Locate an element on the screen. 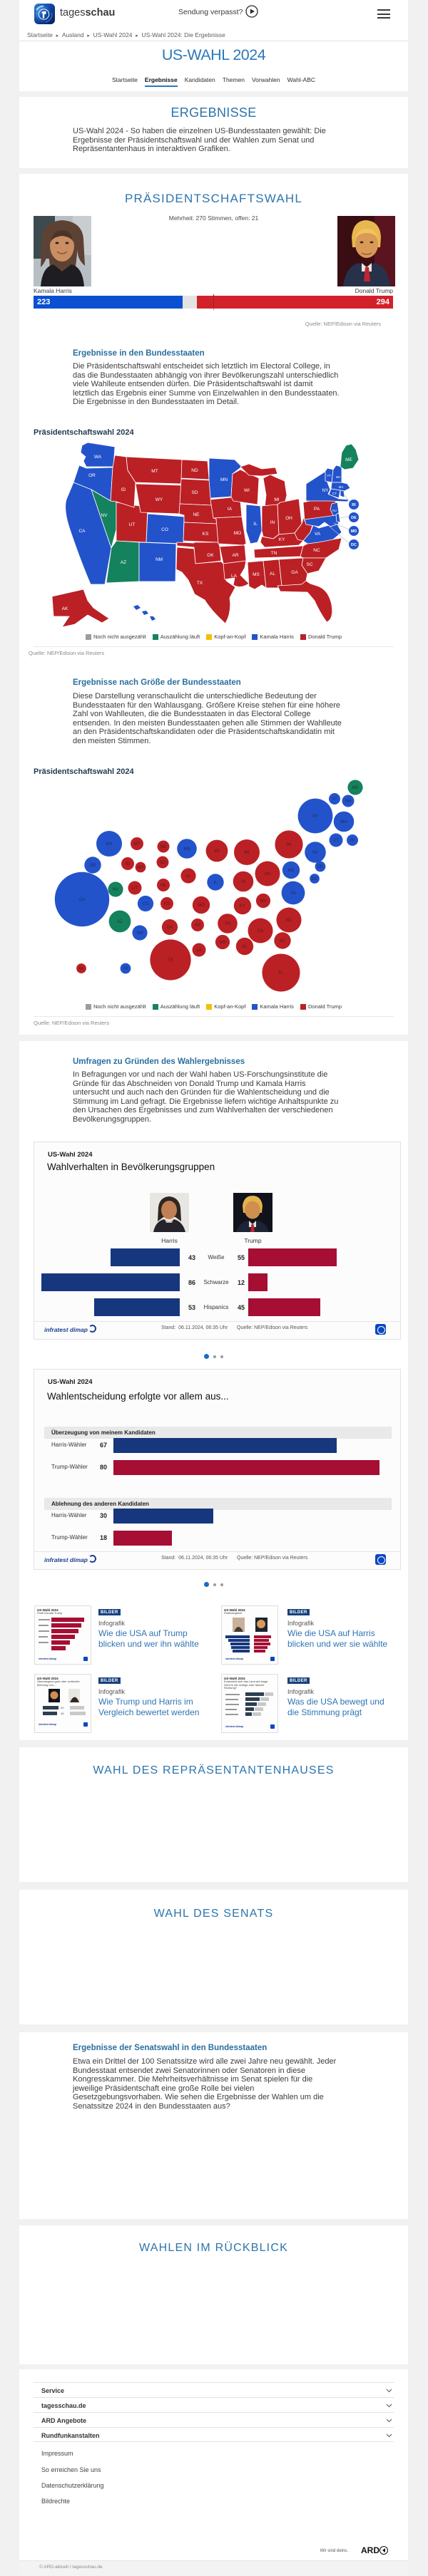 Image resolution: width=428 pixels, height=2576 pixels. svg-text: 48 is located at coordinates (62, 1713).